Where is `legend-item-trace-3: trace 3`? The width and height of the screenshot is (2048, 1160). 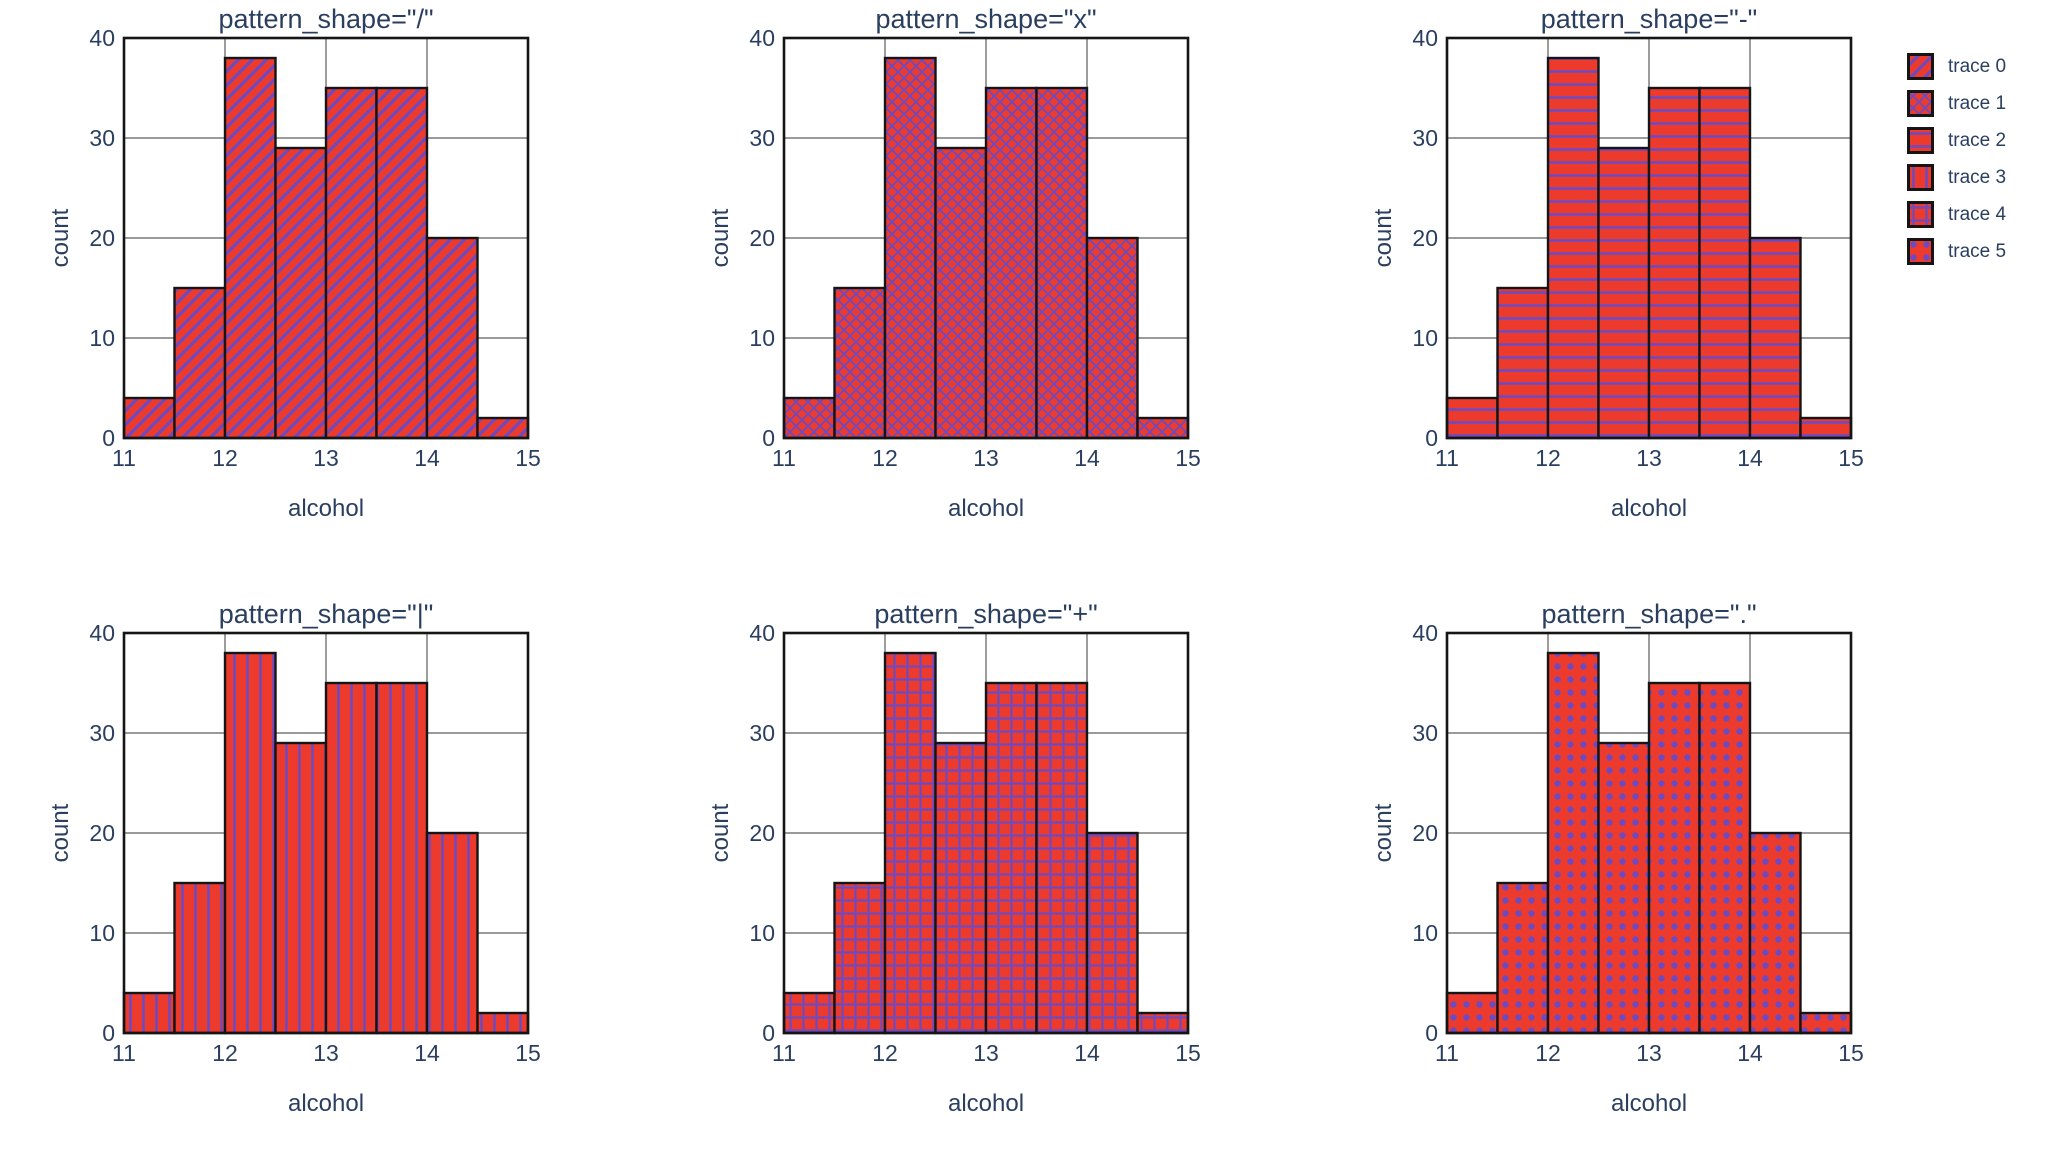
legend-item-trace-3: trace 3 is located at coordinates (1956, 177).